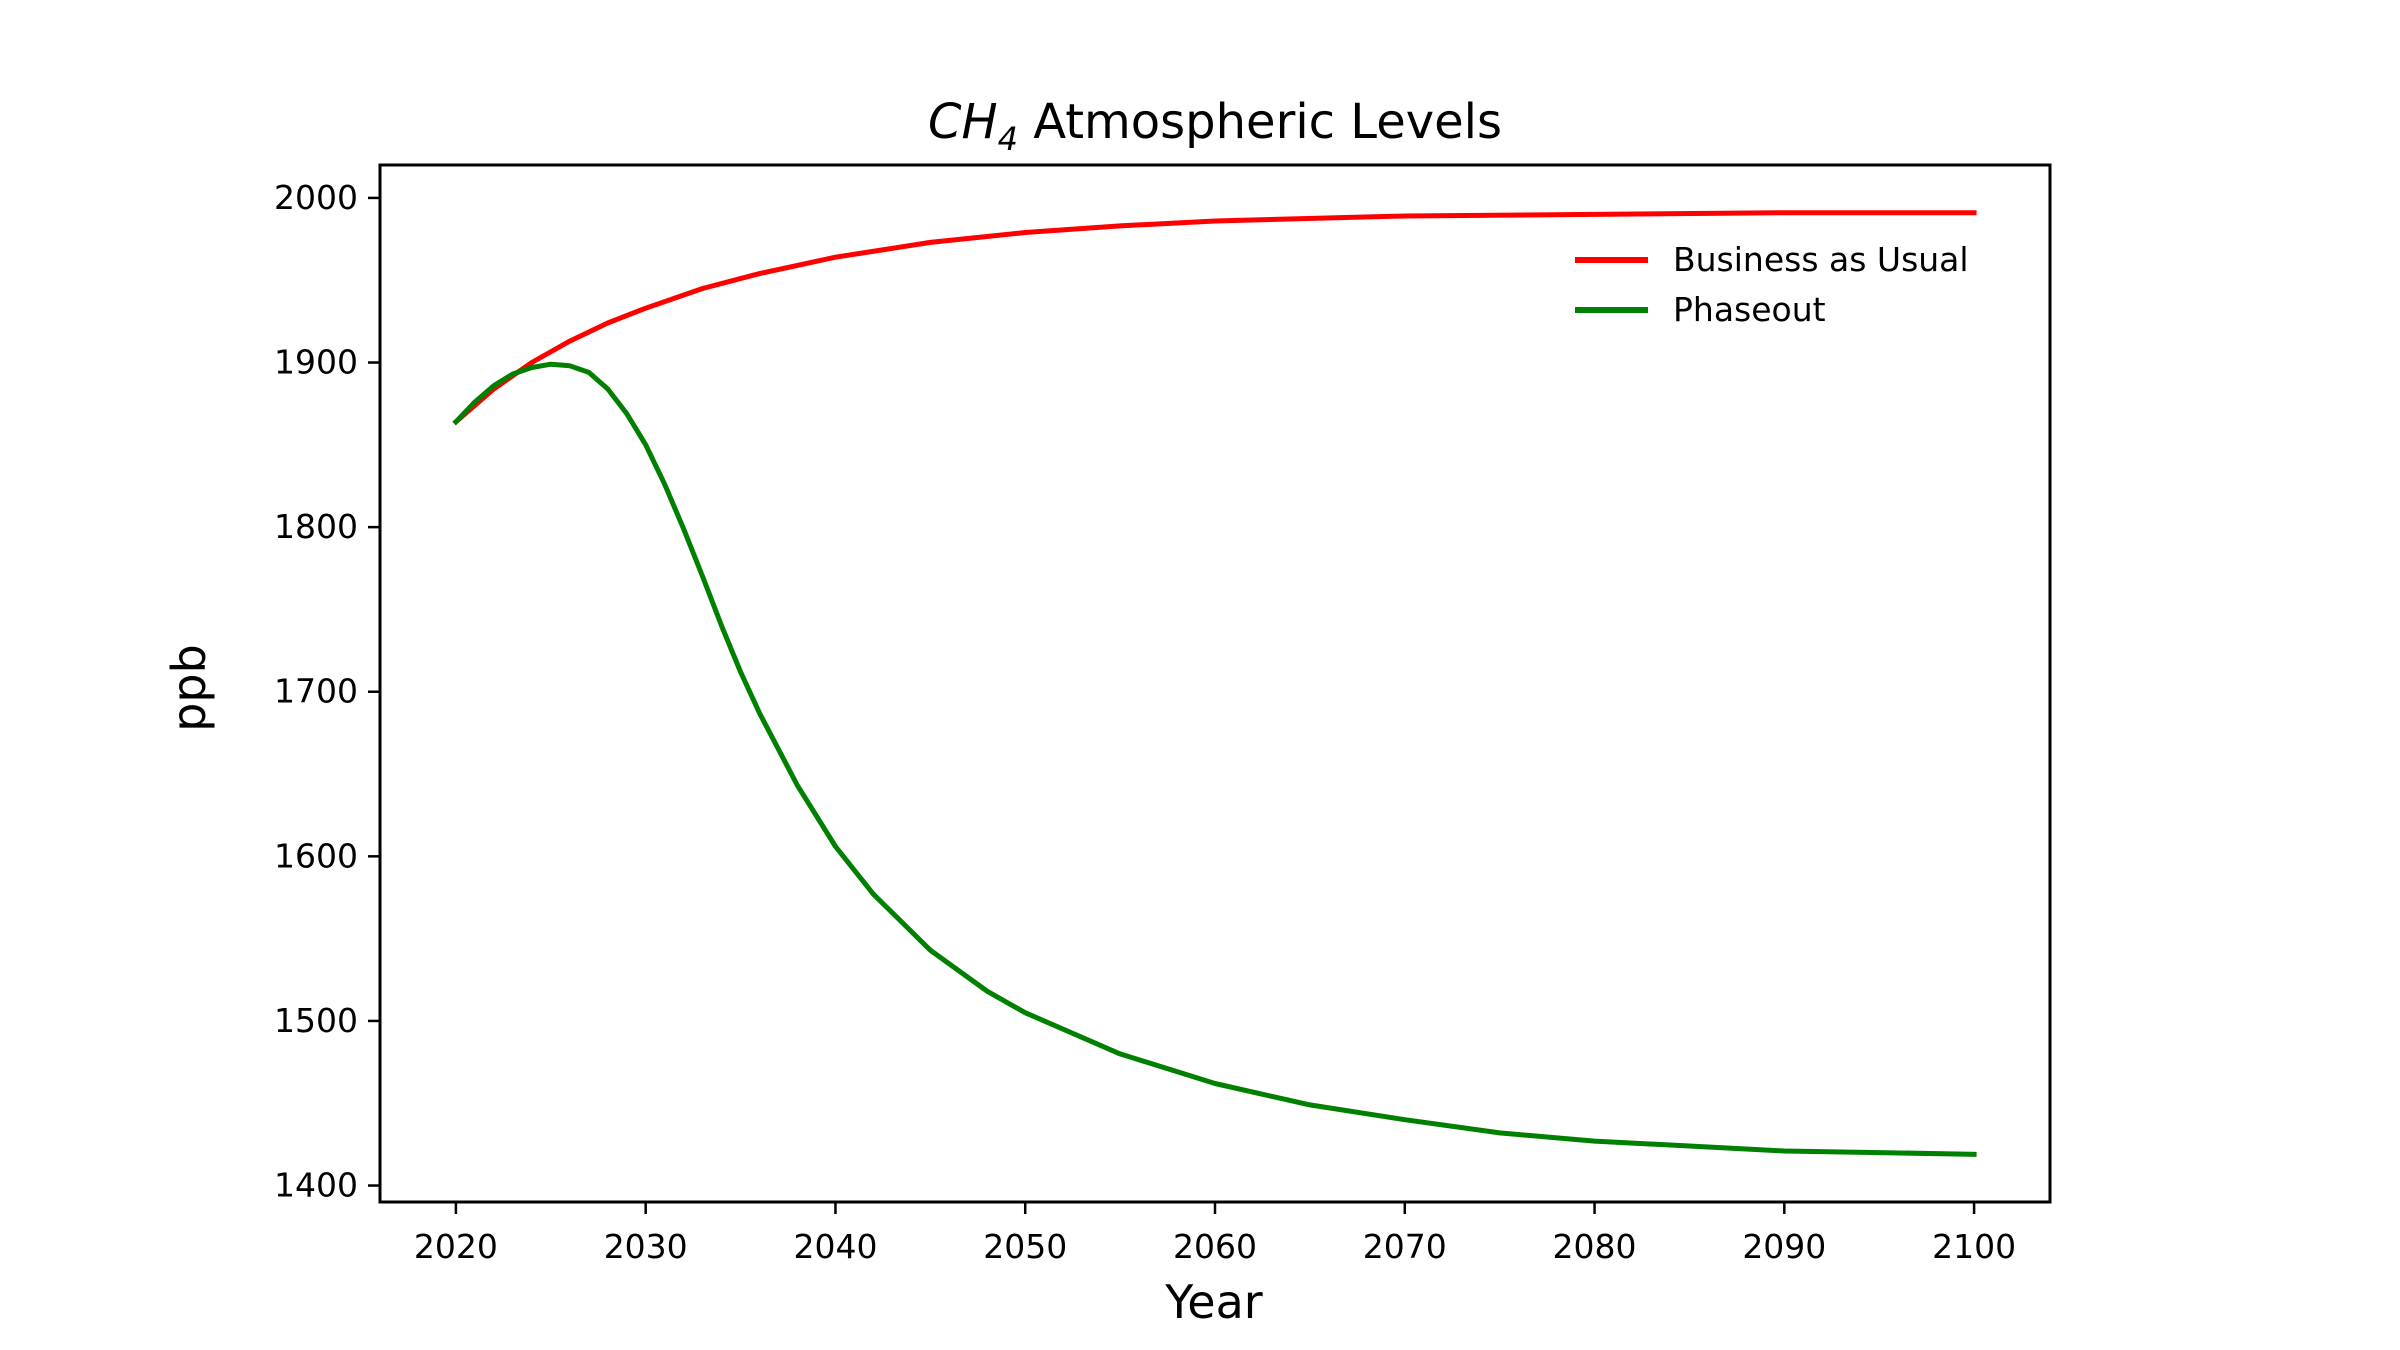  Describe the element at coordinates (1749, 309) in the screenshot. I see `legend-label-phaseout: Phaseout` at that location.